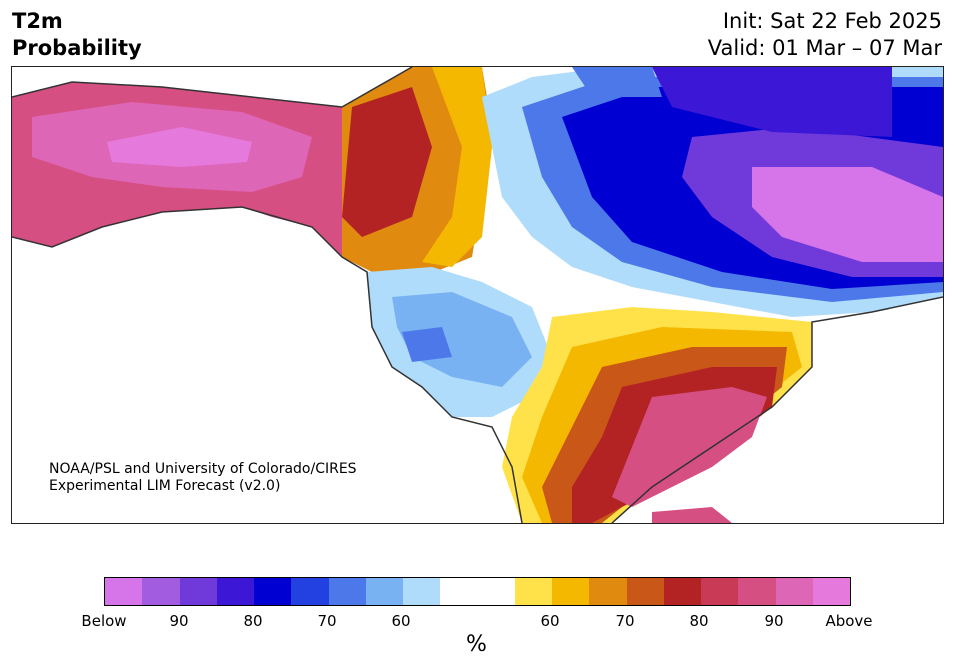 This screenshot has width=954, height=671. Describe the element at coordinates (476, 644) in the screenshot. I see `colorbar-unit: %` at that location.